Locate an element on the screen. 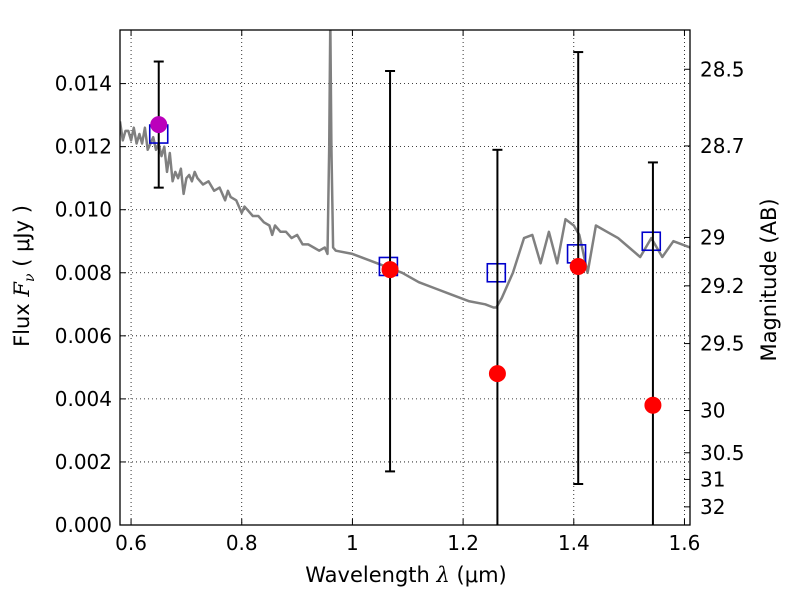  y-tick-label: 0.000 is located at coordinates (83, 525).